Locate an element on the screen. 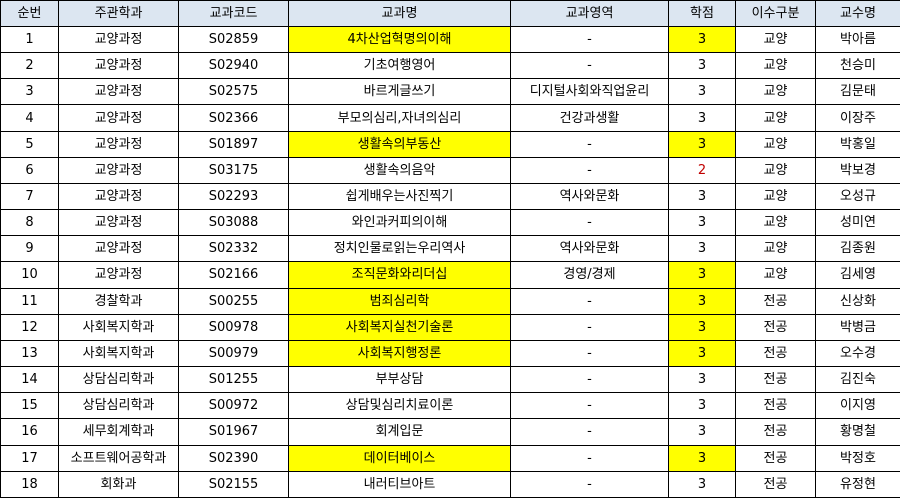 The width and height of the screenshot is (900, 498). cell-dept: 경찰학과 is located at coordinates (118, 301).